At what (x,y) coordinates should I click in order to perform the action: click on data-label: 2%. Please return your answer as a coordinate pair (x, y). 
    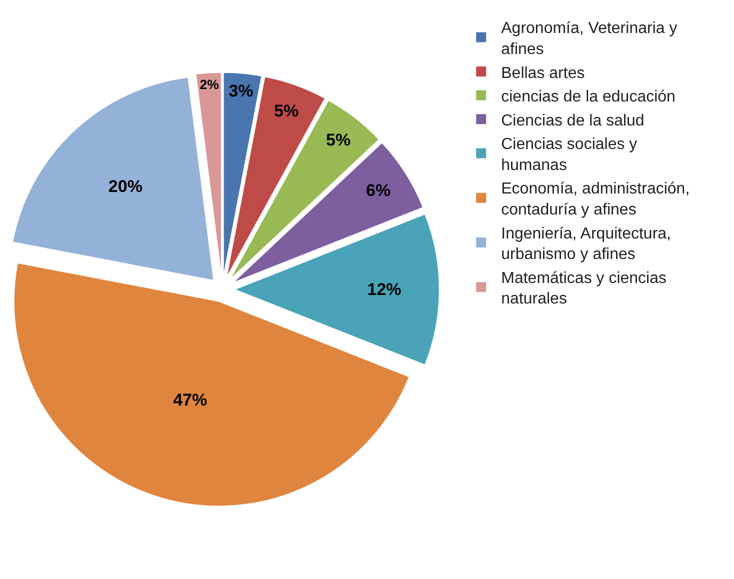
    Looking at the image, I should click on (210, 84).